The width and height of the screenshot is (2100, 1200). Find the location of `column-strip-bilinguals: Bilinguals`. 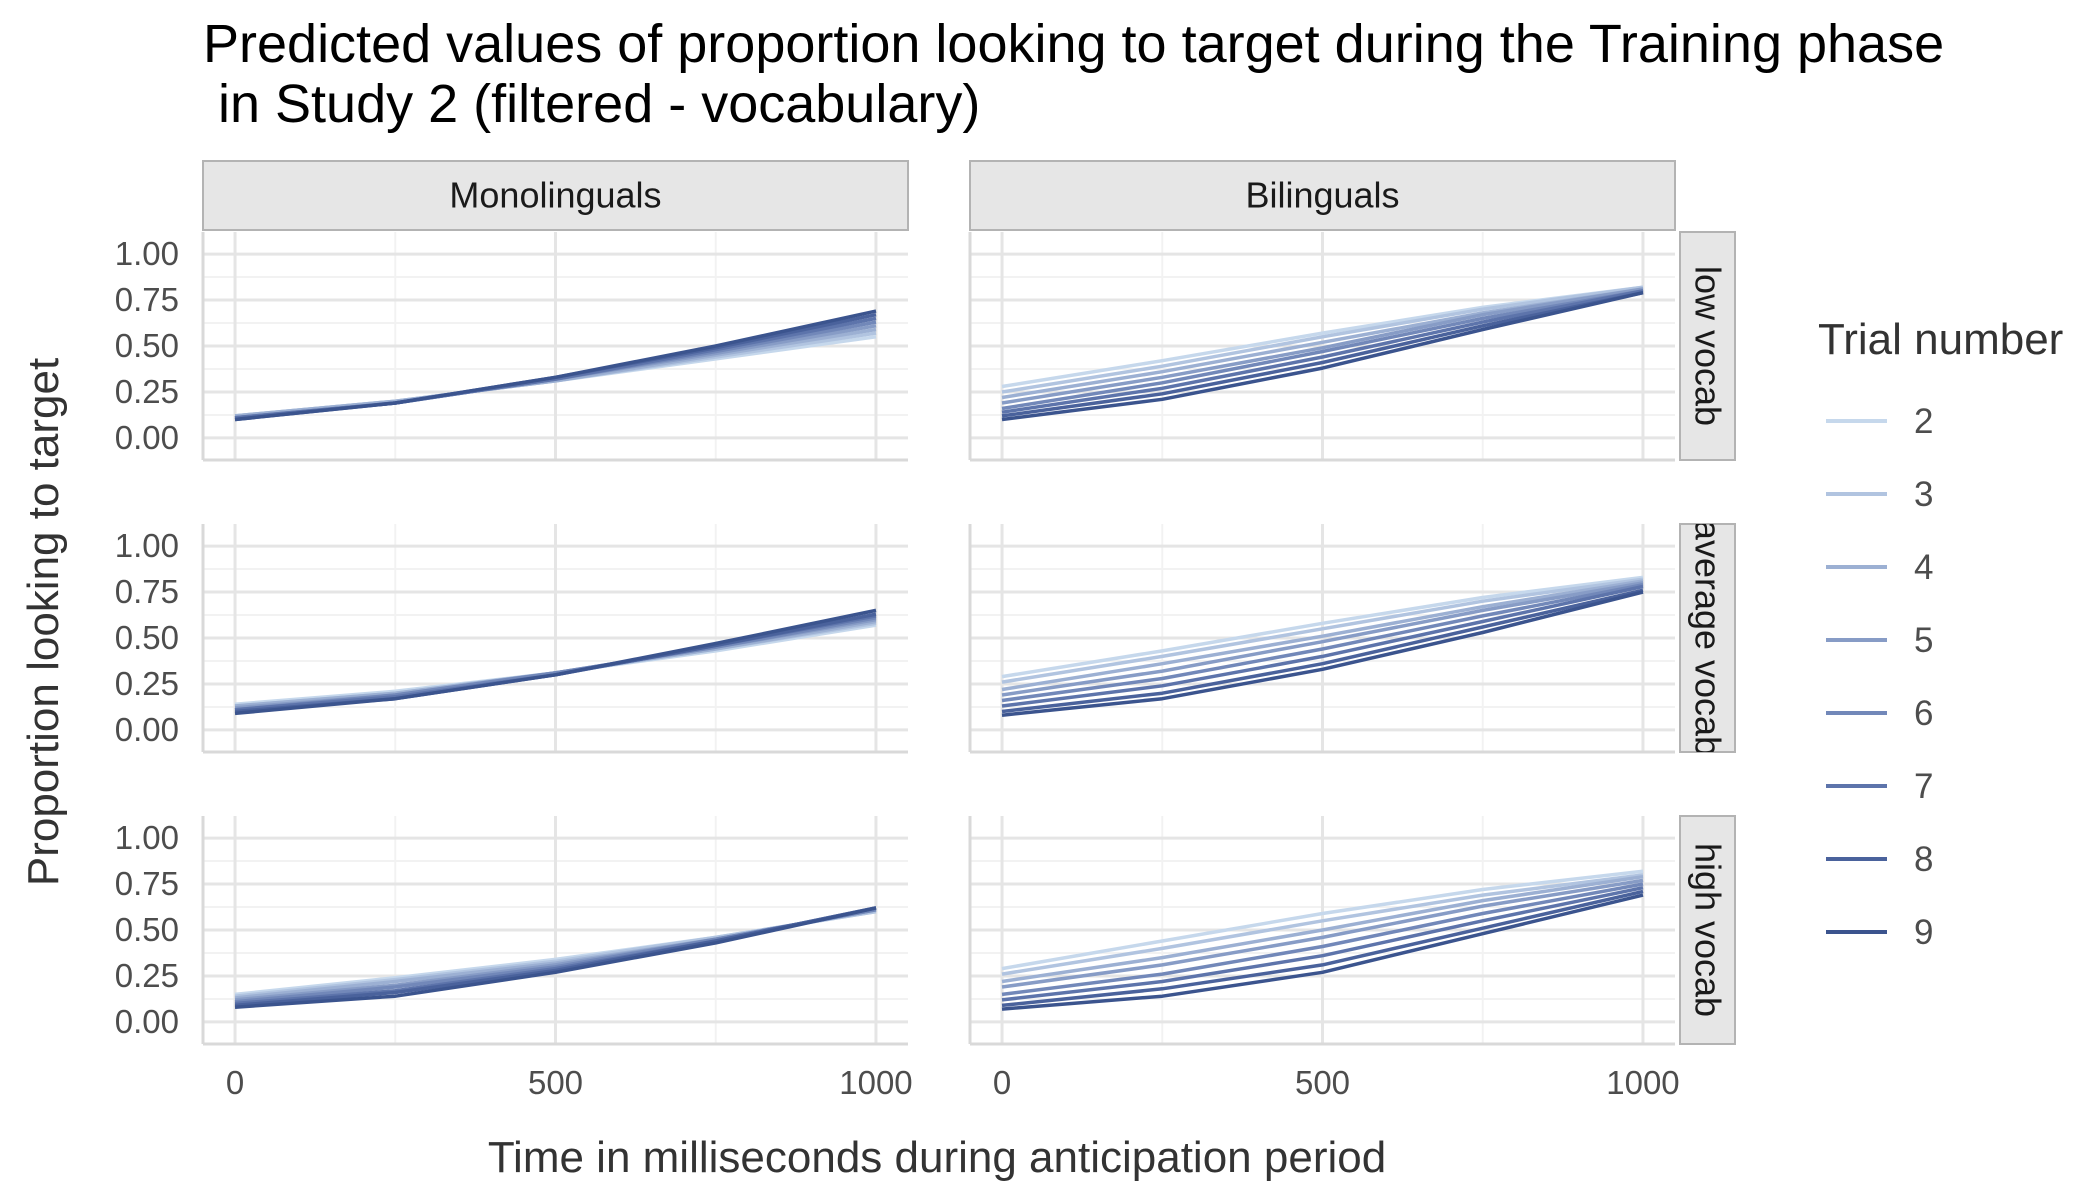

column-strip-bilinguals: Bilinguals is located at coordinates (1322, 195).